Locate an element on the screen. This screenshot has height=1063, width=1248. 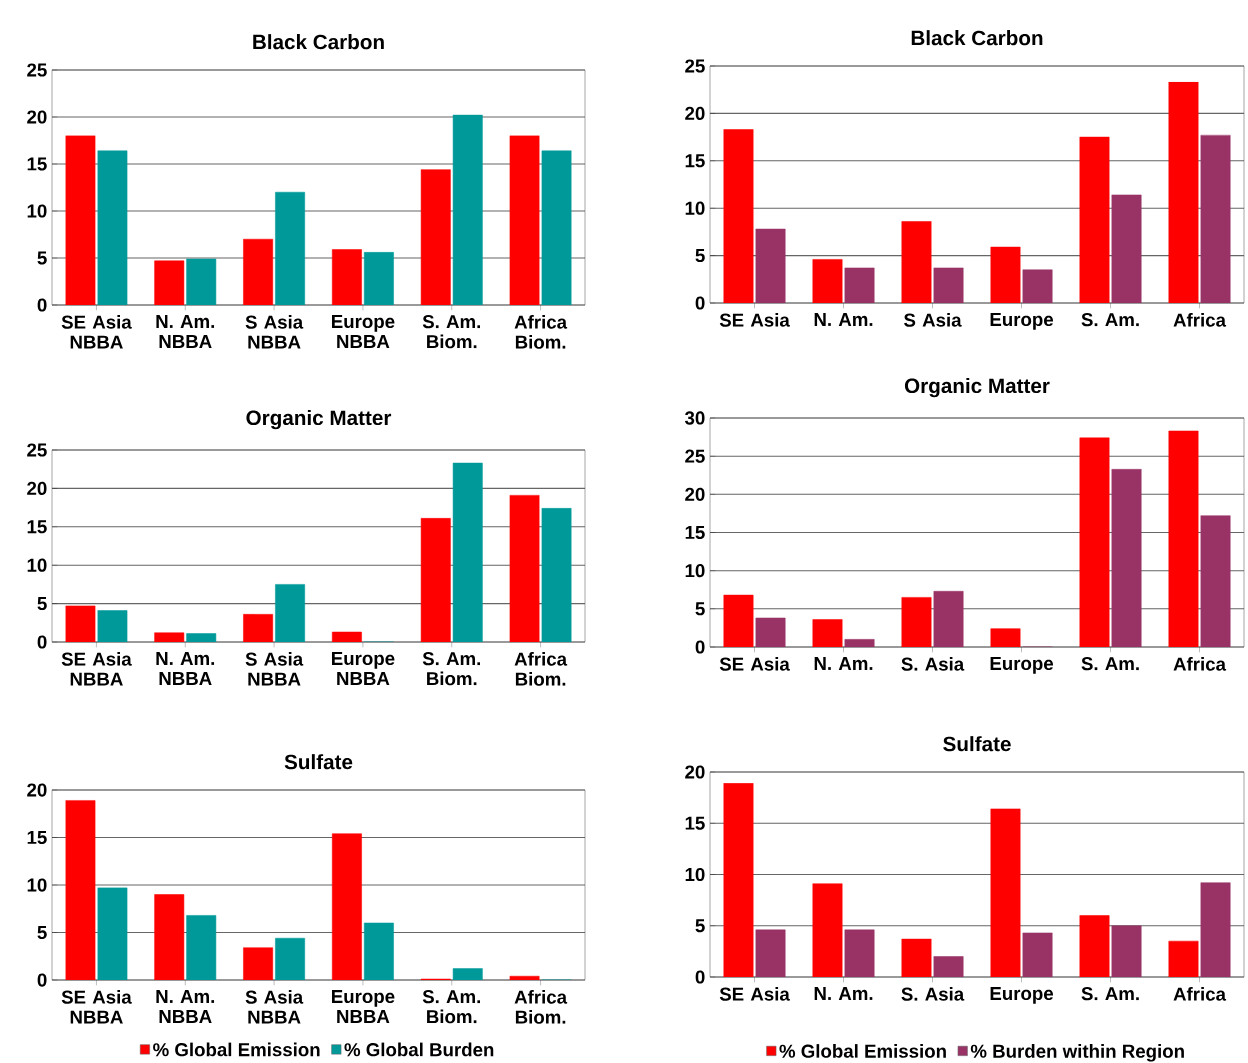
x-tick-label: S Asia is located at coordinates (933, 320).